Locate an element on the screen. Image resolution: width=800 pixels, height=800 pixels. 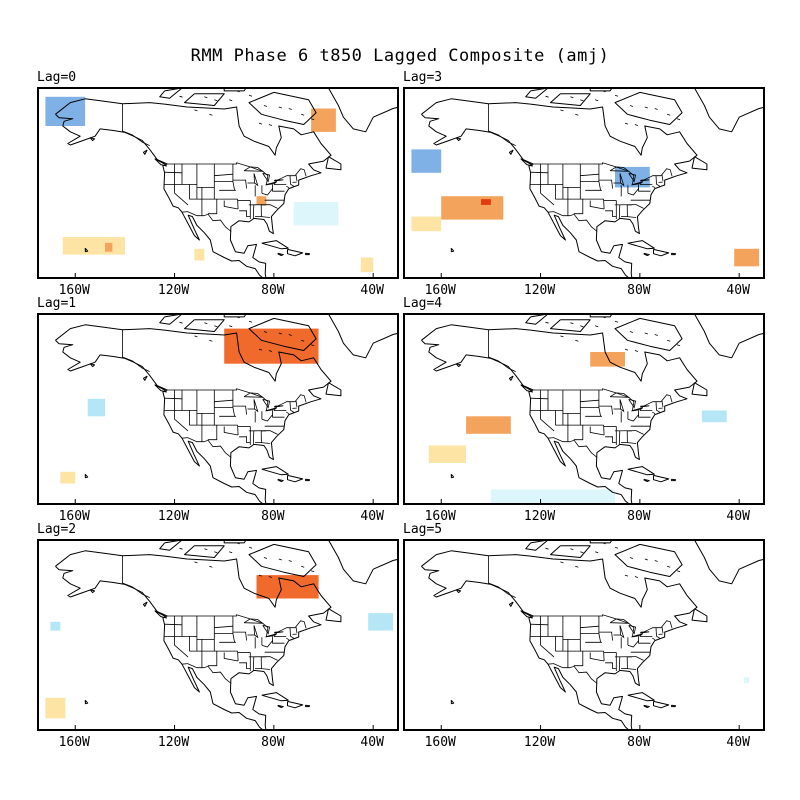
map-panel-lag3 is located at coordinates (584, 183).